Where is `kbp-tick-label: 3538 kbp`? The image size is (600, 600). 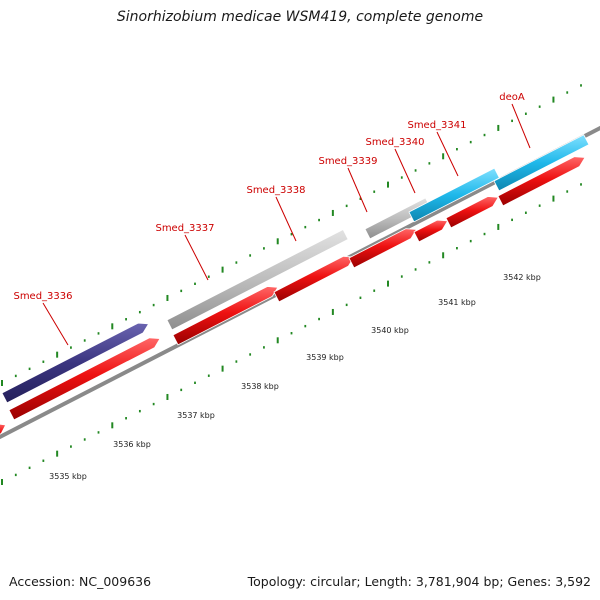 kbp-tick-label: 3538 kbp is located at coordinates (260, 386).